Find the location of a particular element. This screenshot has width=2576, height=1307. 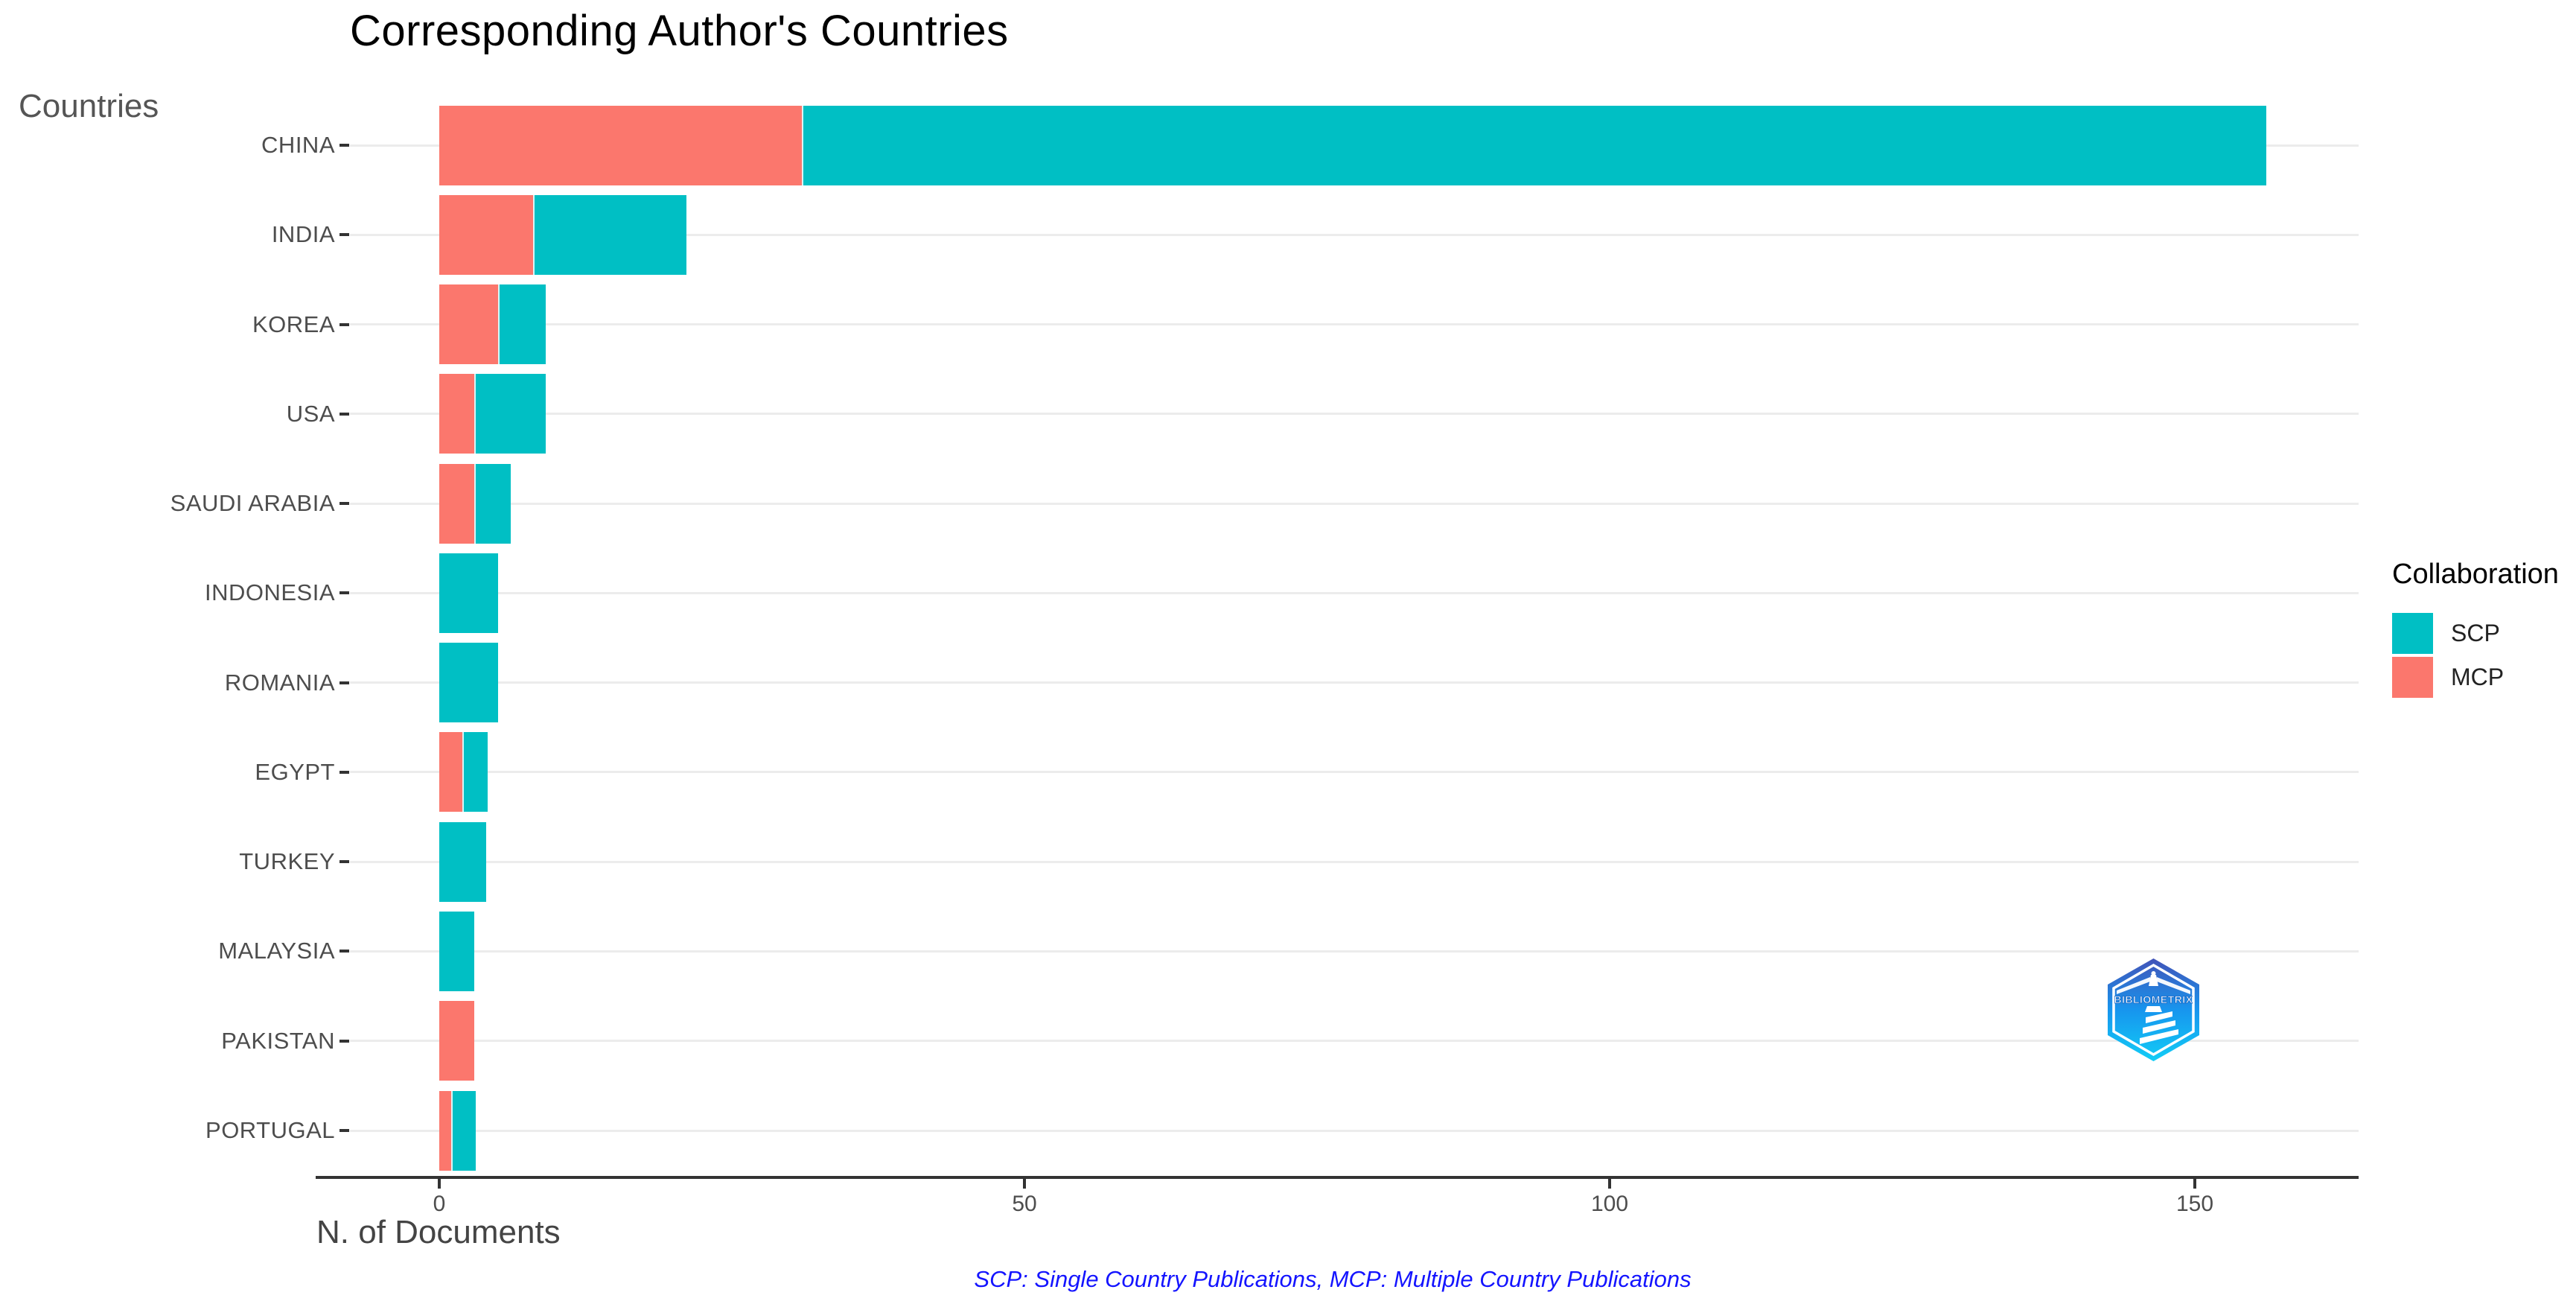

country-label: PAKISTAN is located at coordinates (278, 1040).